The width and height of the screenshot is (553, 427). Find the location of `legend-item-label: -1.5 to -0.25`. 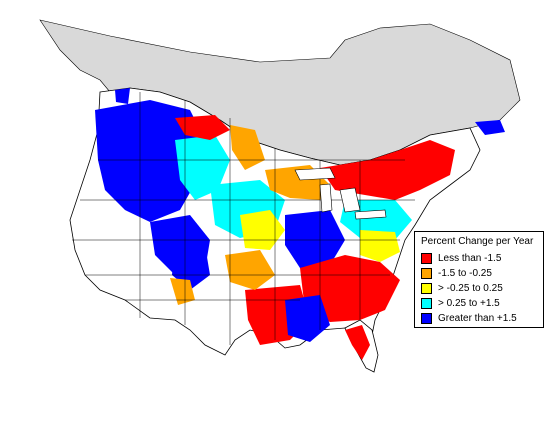

legend-item-label: -1.5 to -0.25 is located at coordinates (465, 273).